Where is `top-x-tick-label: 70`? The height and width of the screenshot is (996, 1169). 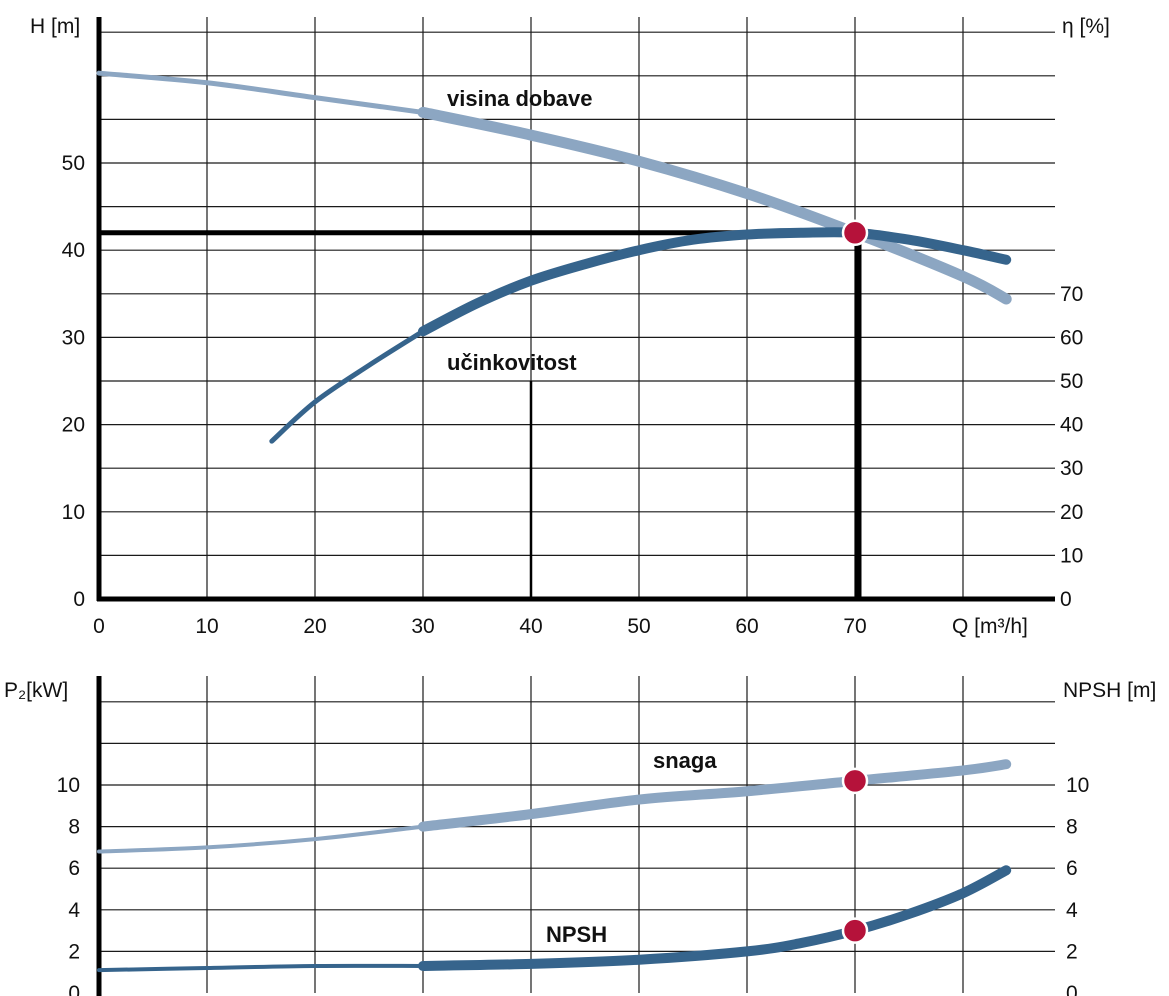 top-x-tick-label: 70 is located at coordinates (854, 626).